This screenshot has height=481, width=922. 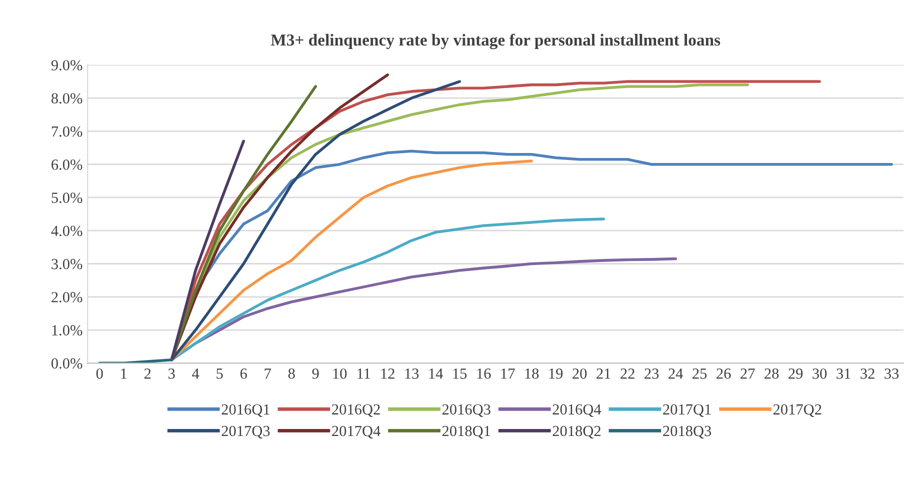 I want to click on x-tick-label: 27, so click(x=747, y=373).